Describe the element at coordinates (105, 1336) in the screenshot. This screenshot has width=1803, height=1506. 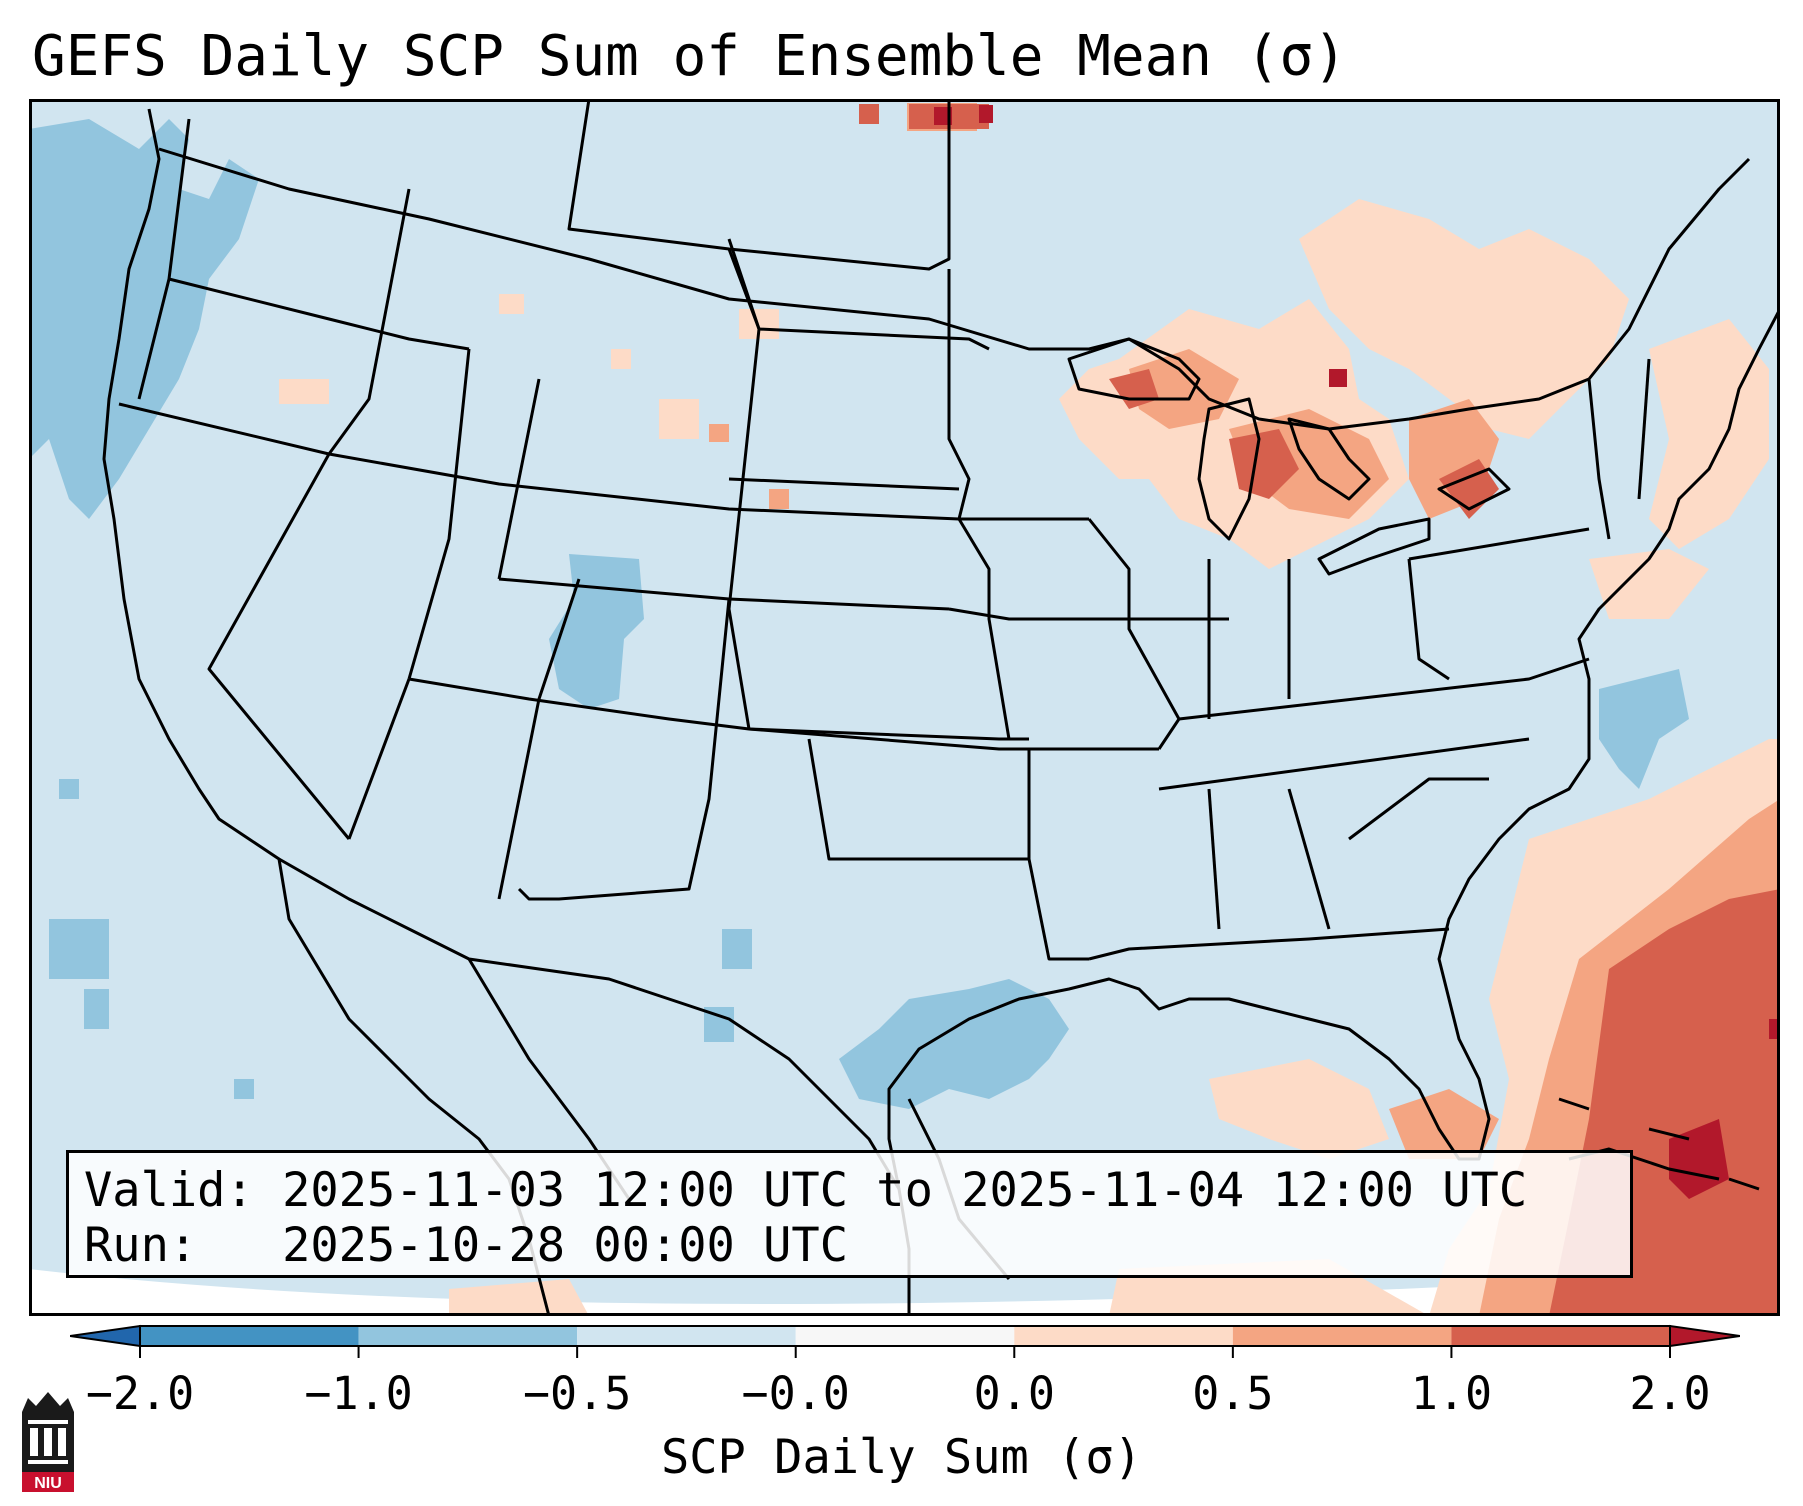
I see `colorbar-extend-min` at that location.